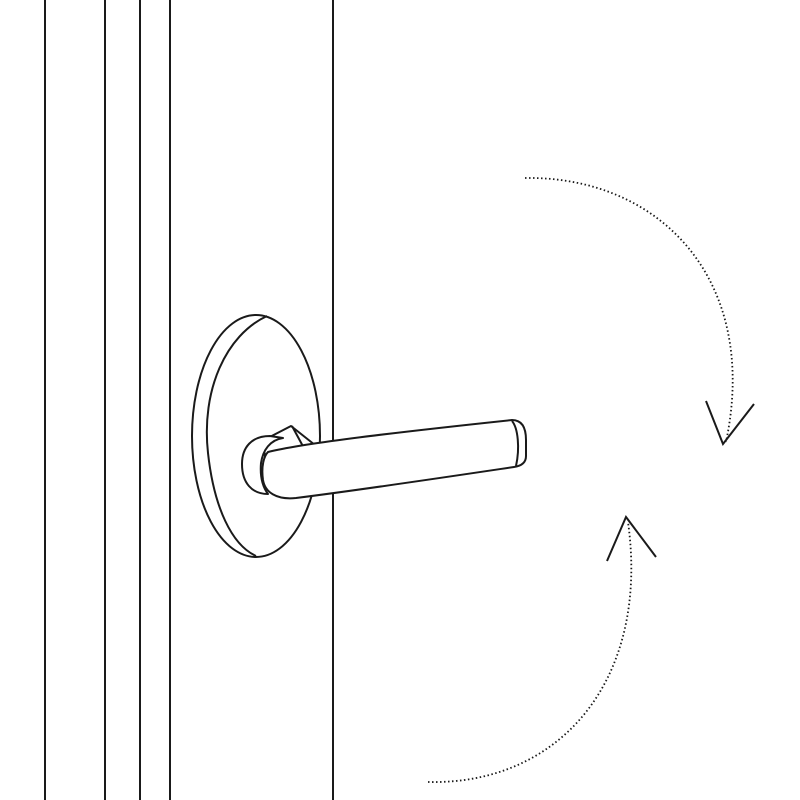  Describe the element at coordinates (394, 459) in the screenshot. I see `handle-lever` at that location.